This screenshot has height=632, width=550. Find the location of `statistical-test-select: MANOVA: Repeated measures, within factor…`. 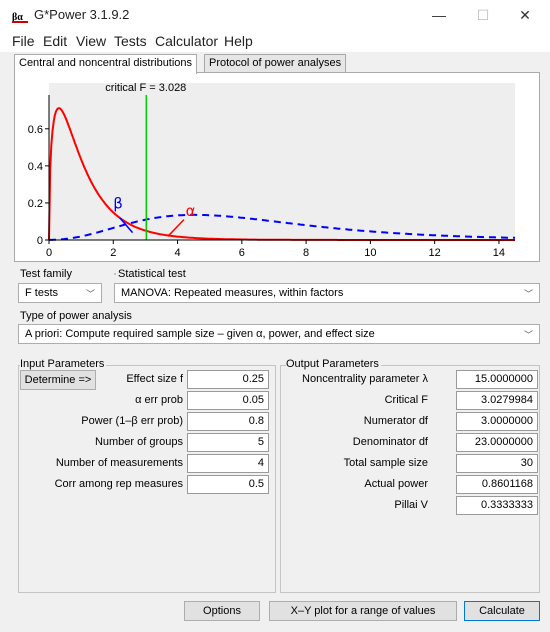

statistical-test-select: MANOVA: Repeated measures, within factor… is located at coordinates (327, 293).